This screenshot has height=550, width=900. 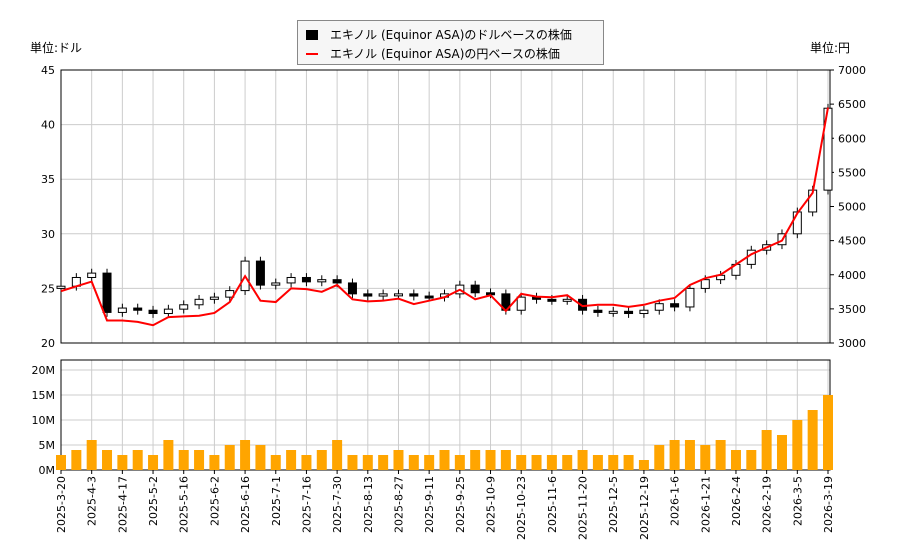 What do you see at coordinates (214, 501) in the screenshot?
I see `x-tick-label: 2025-6-2` at bounding box center [214, 501].